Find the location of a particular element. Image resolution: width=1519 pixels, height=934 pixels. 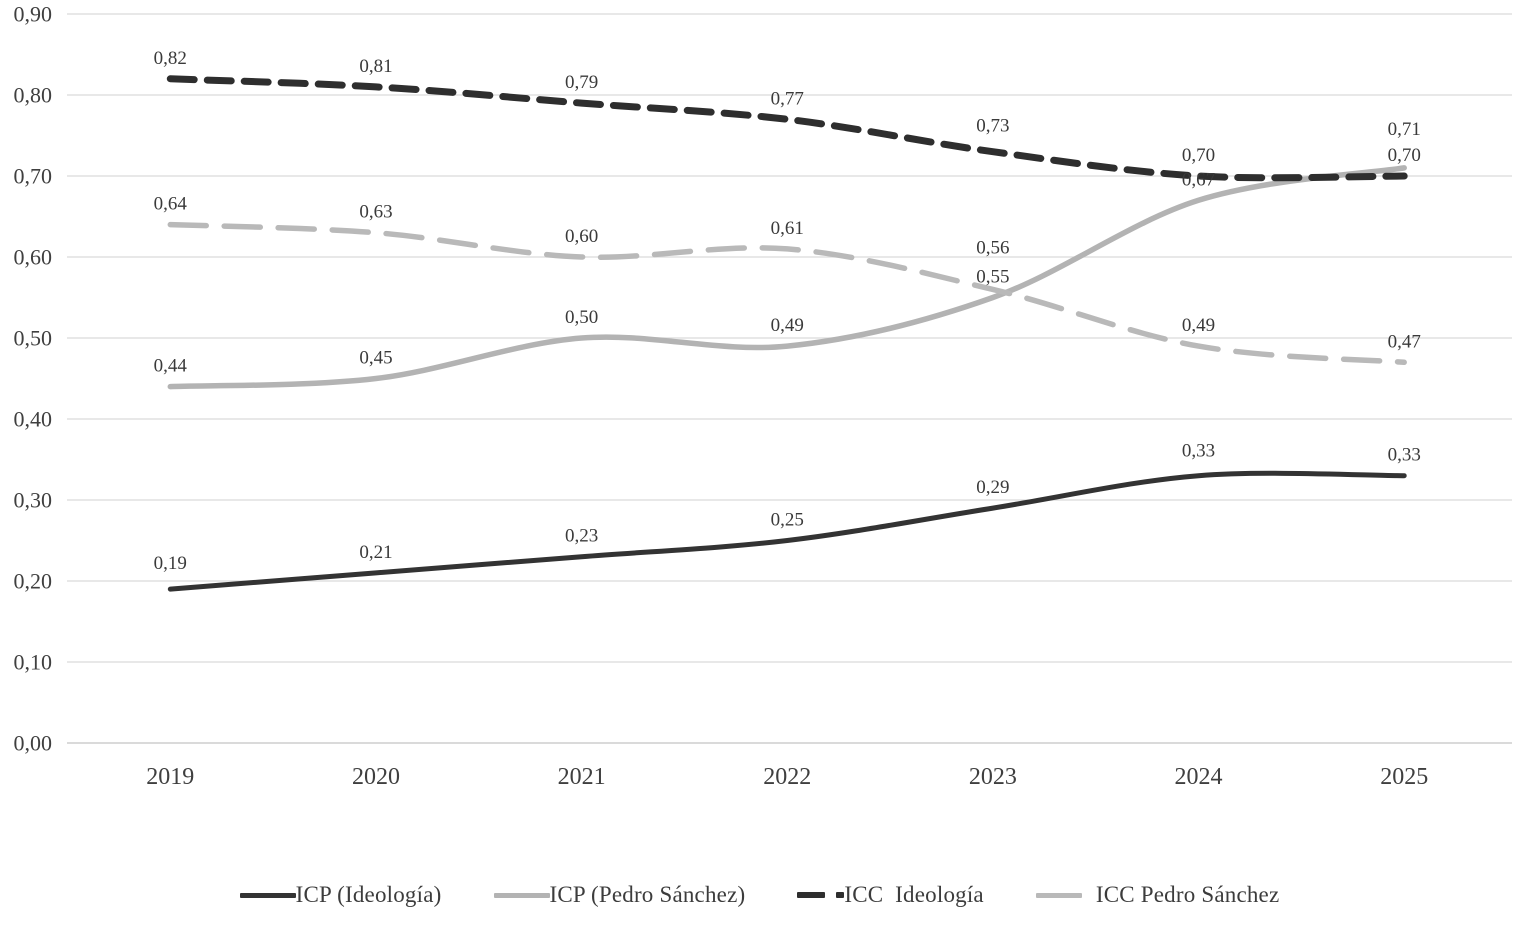

svg-text: 0,79 is located at coordinates (581, 82).